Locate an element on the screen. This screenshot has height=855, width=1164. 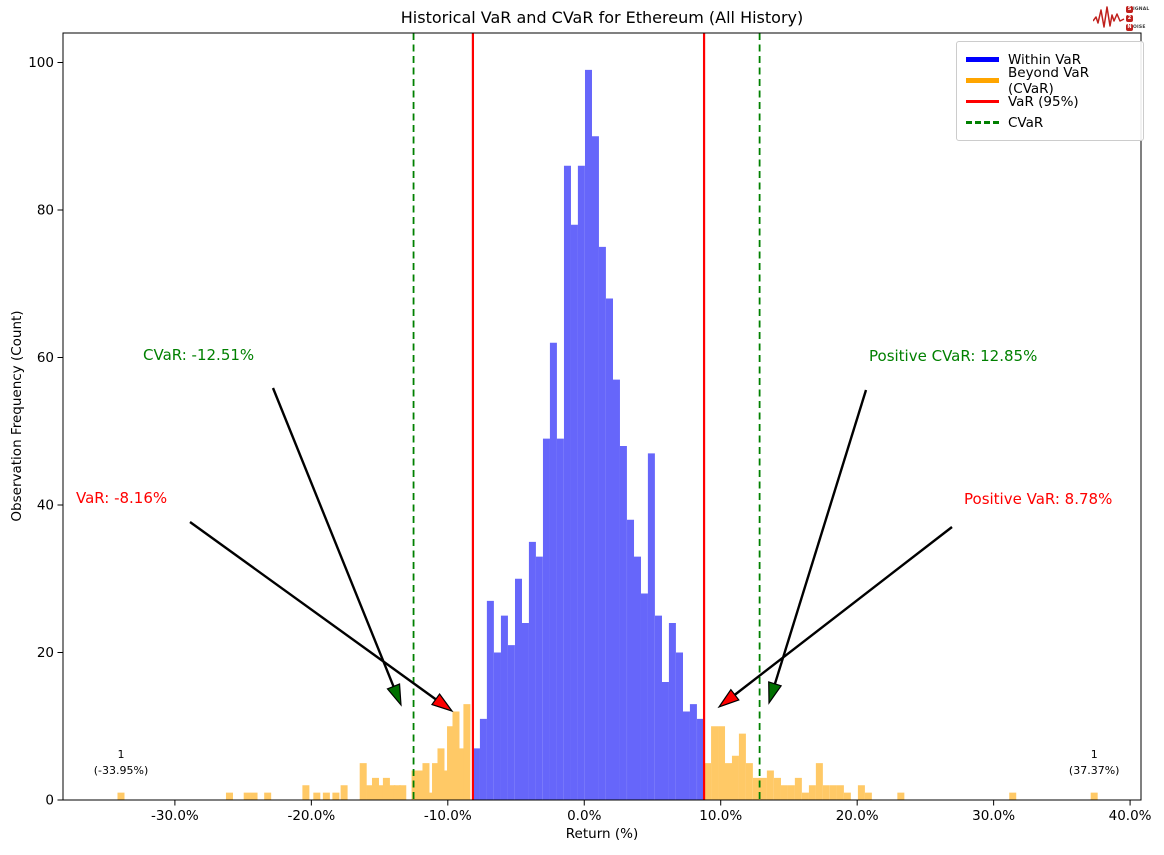
y-tick-label: 20 is located at coordinates (45, 653).